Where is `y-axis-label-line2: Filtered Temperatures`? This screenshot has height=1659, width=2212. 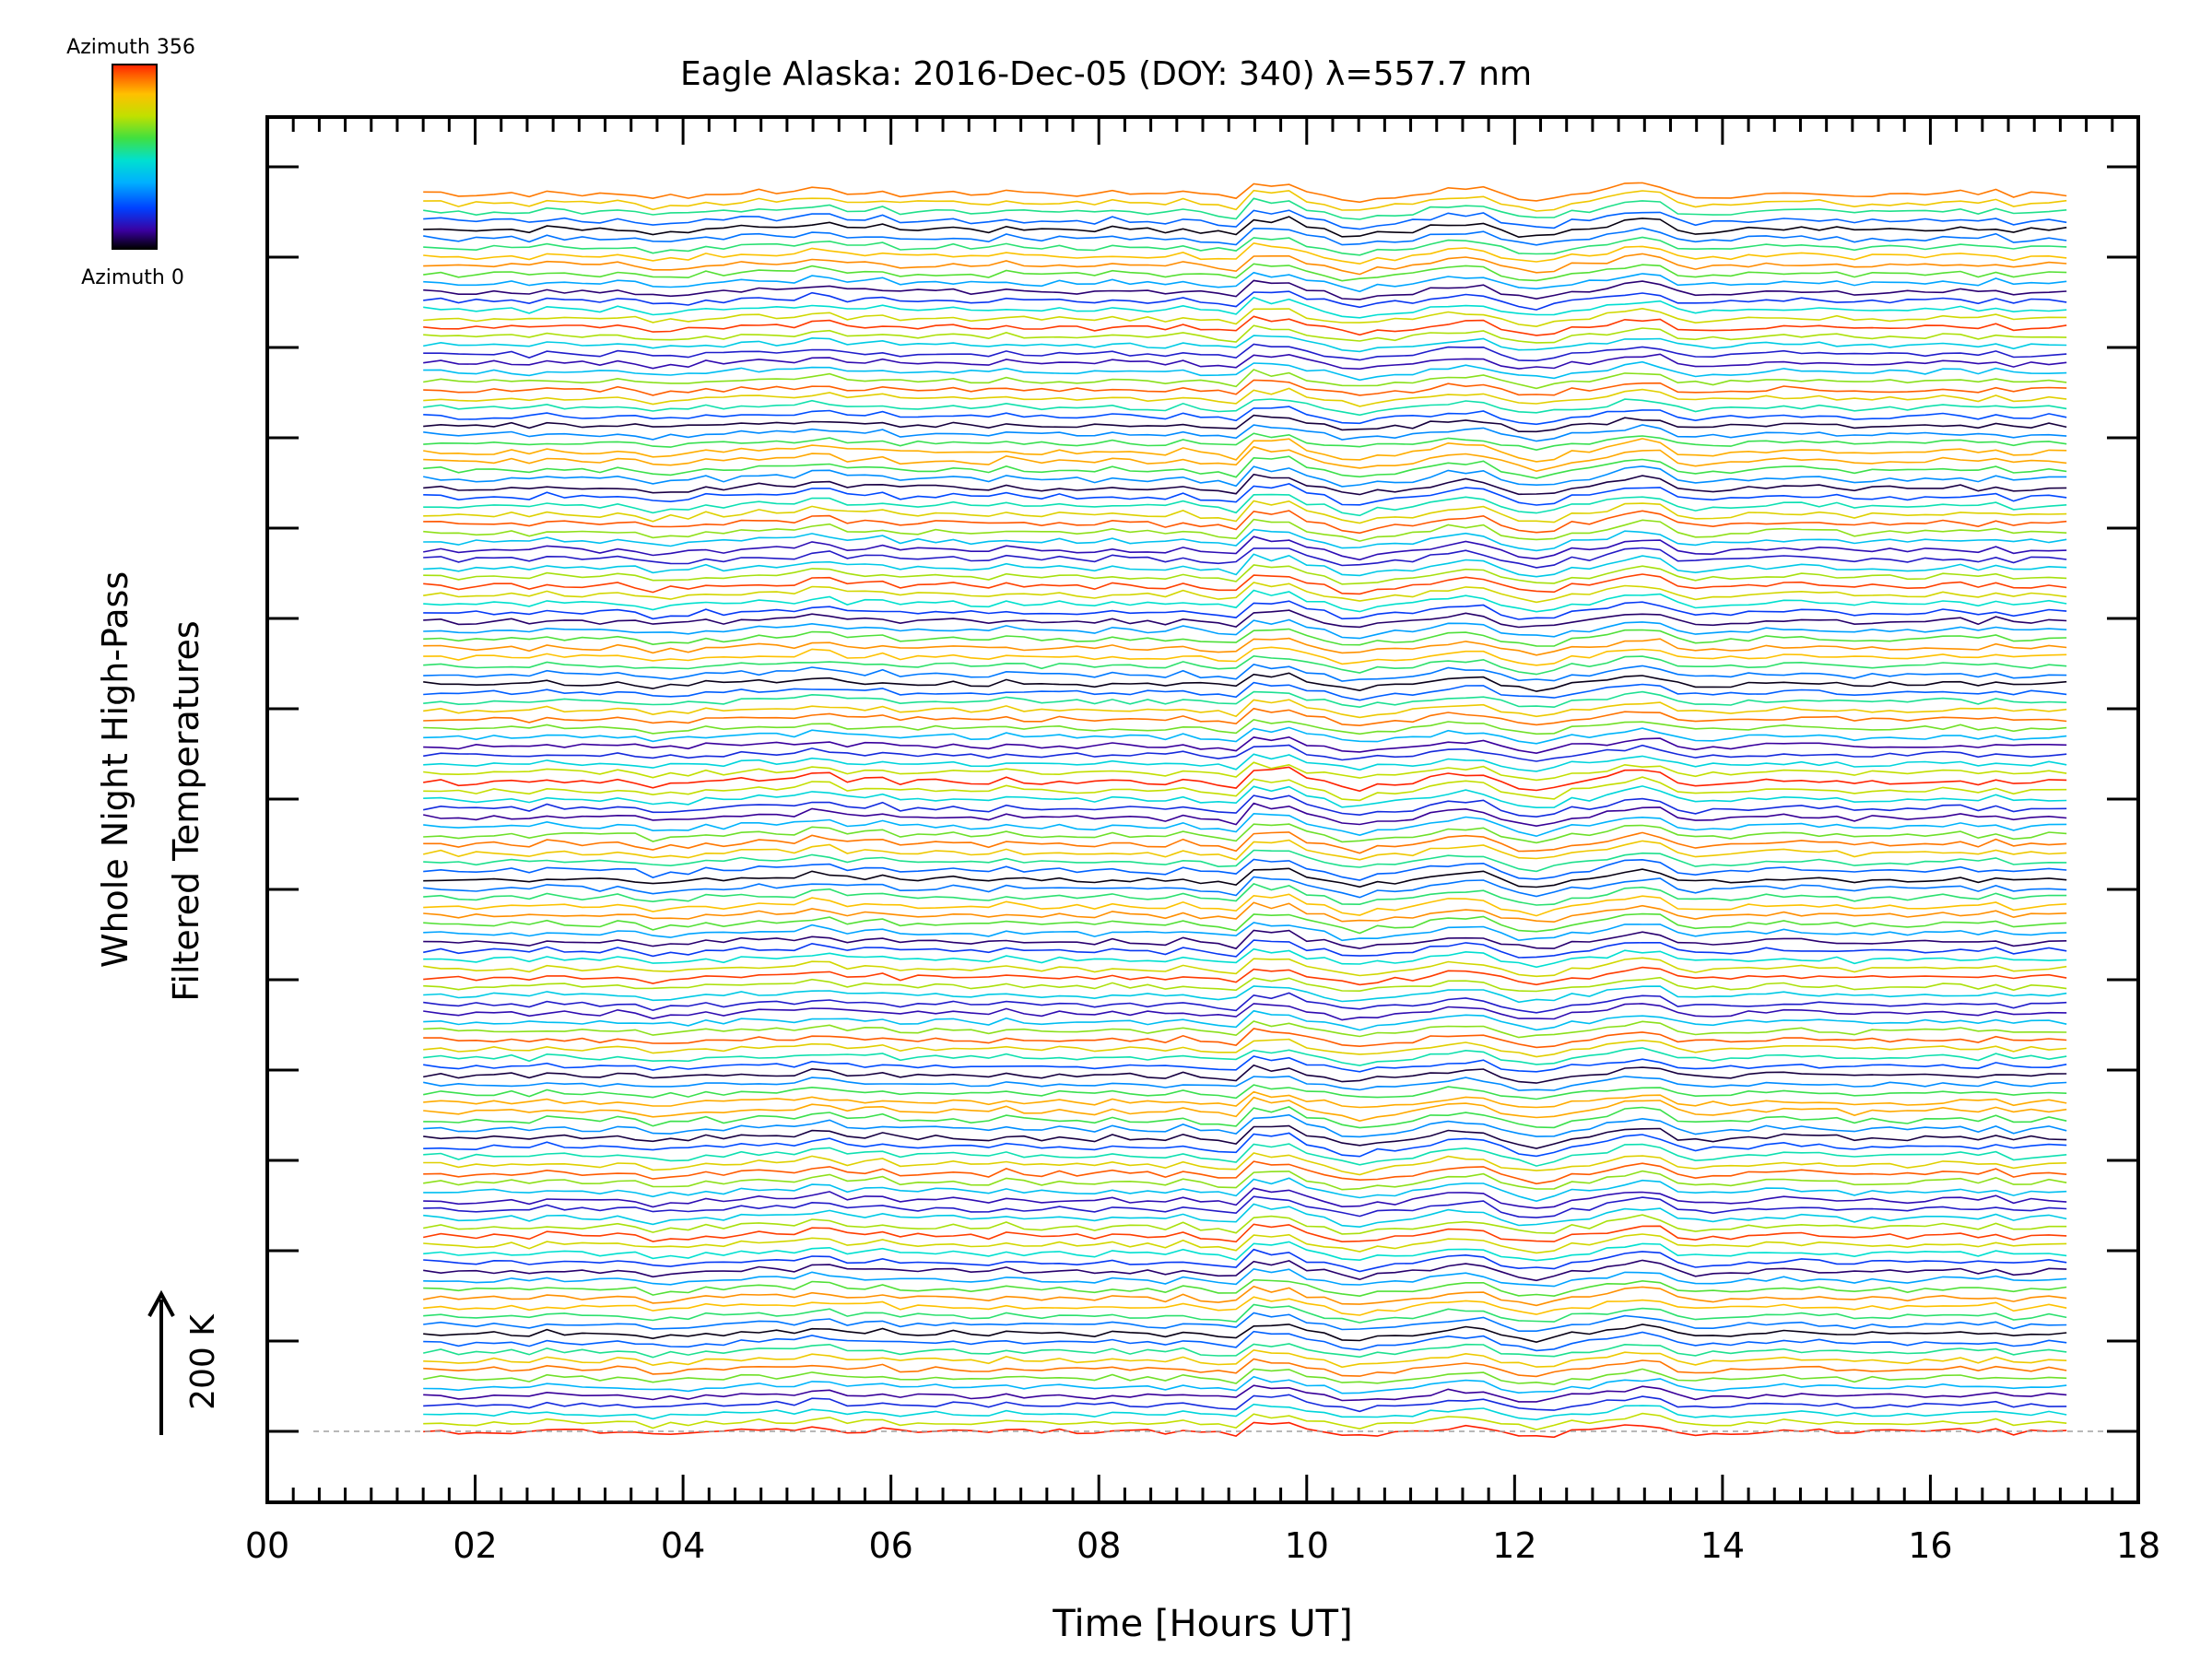
y-axis-label-line2: Filtered Temperatures is located at coordinates (186, 810).